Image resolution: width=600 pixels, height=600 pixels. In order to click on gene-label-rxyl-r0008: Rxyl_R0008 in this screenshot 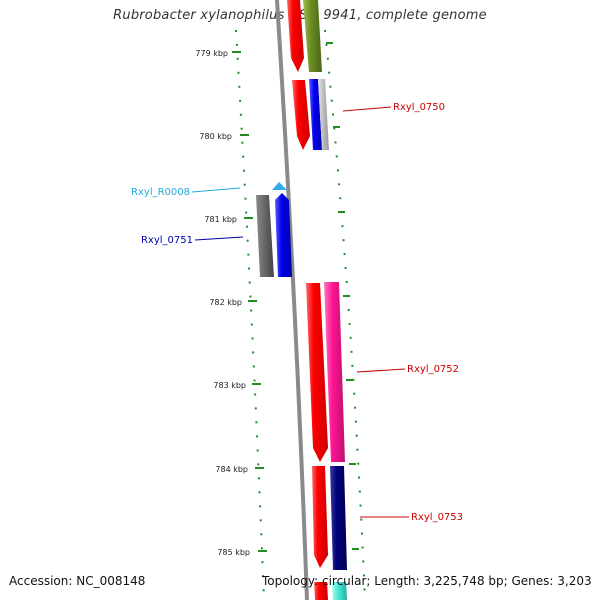, I will do `click(160, 192)`.